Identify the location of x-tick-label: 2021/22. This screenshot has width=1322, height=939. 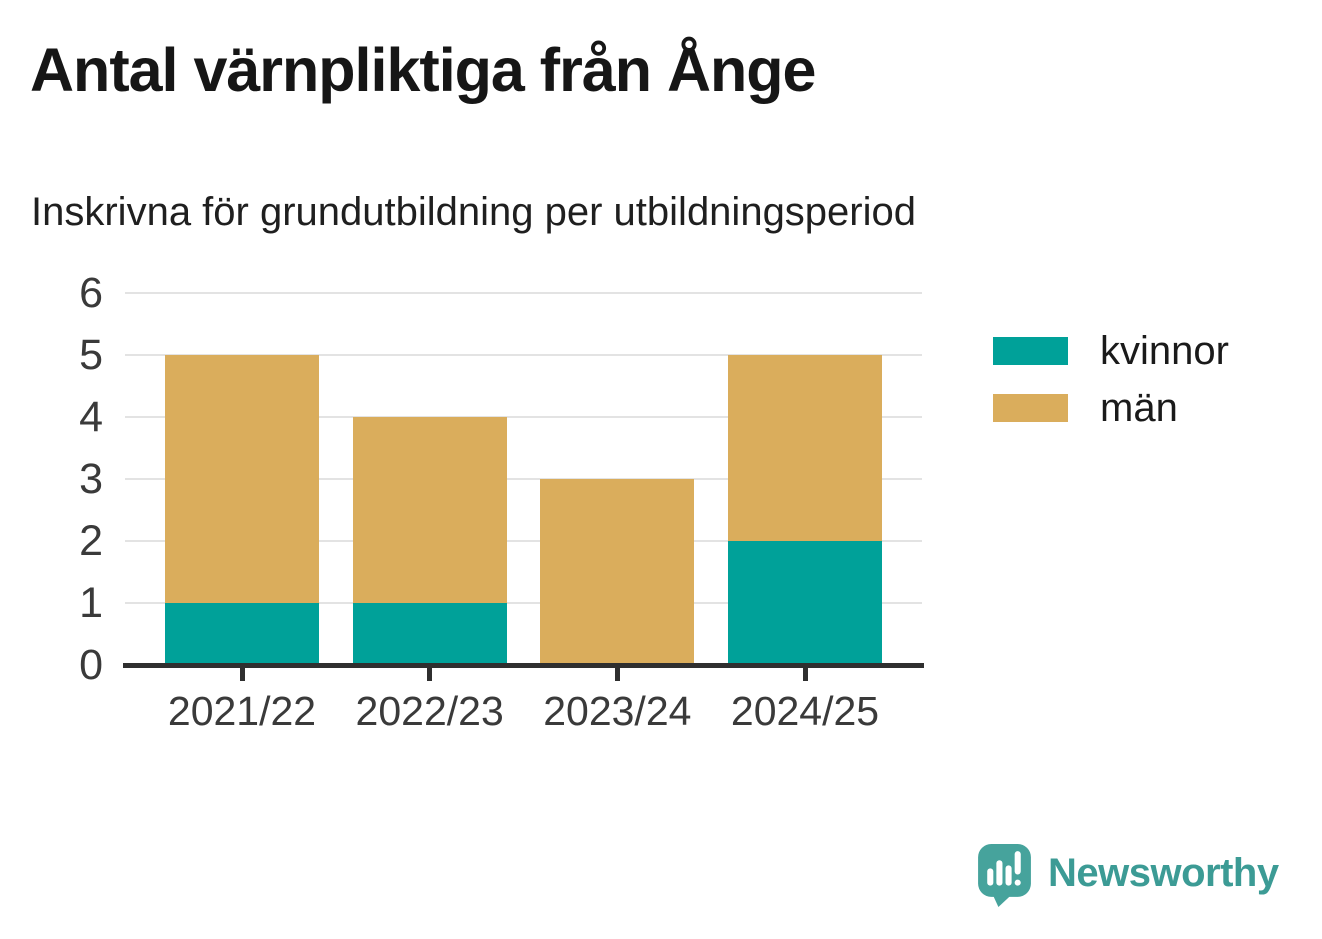
(242, 711).